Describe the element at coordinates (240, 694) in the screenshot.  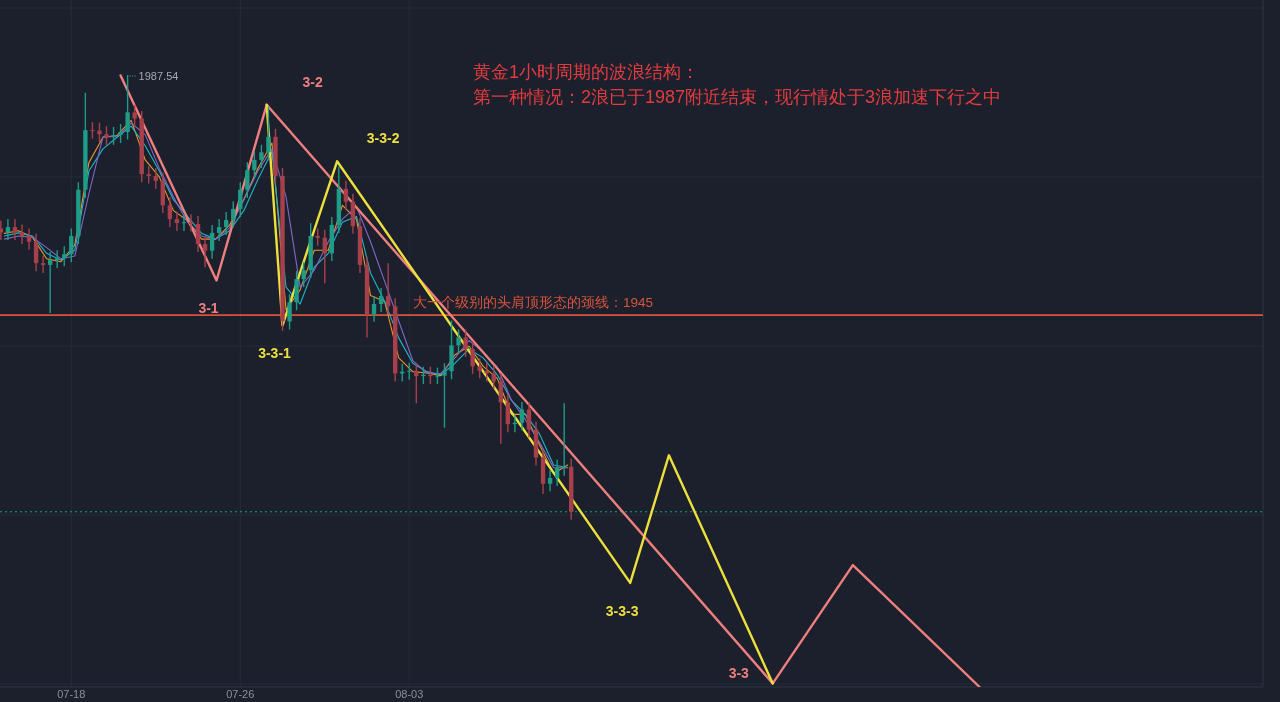
I see `x-tick-label: 07-26` at that location.